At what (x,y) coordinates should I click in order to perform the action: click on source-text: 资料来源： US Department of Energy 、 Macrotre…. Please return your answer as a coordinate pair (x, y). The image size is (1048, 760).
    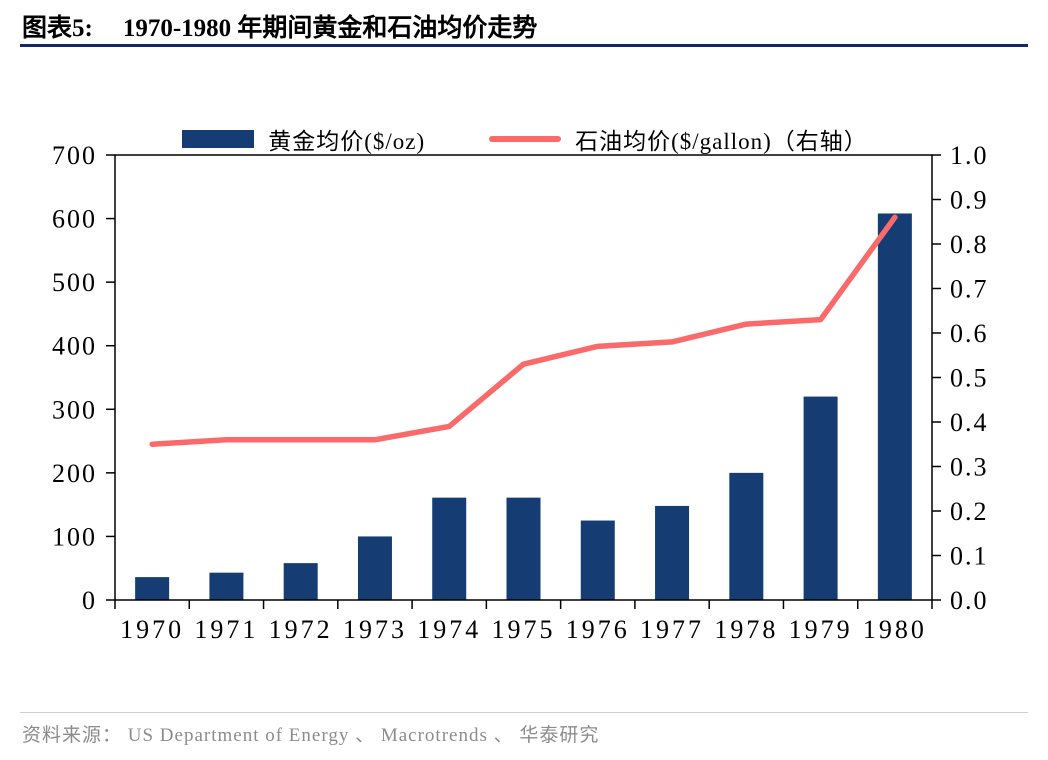
    Looking at the image, I should click on (311, 735).